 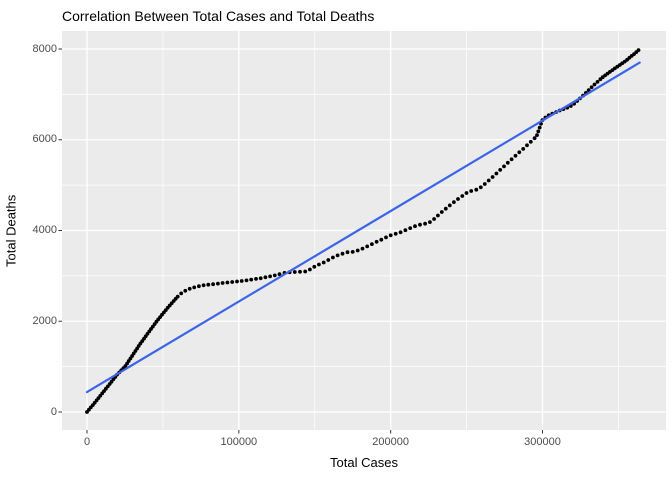 What do you see at coordinates (44, 139) in the screenshot?
I see `y-tick-label: 6000` at bounding box center [44, 139].